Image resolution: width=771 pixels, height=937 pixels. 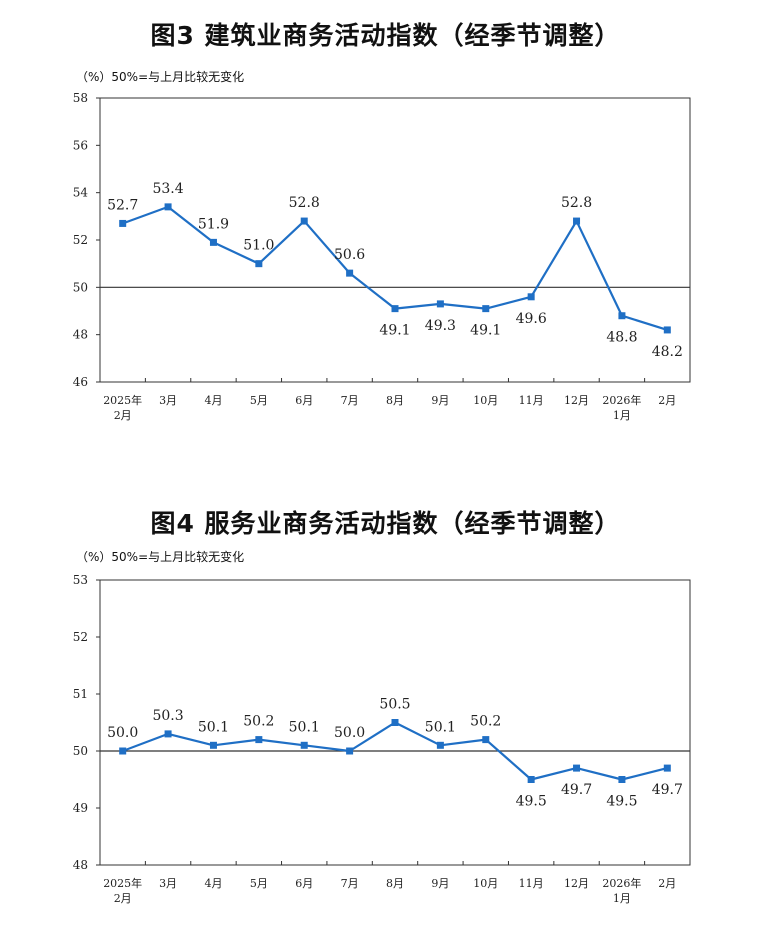 I want to click on y-tick-label: 48, so click(x=80, y=335).